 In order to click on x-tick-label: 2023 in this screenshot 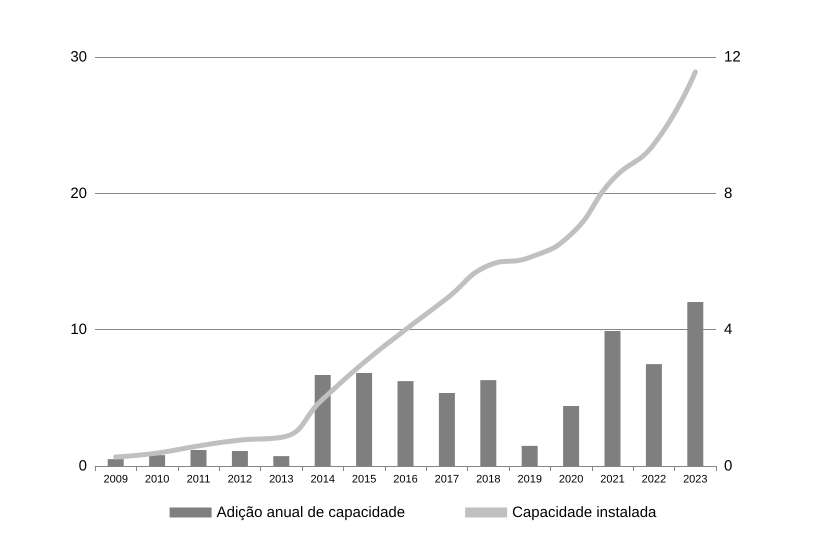, I will do `click(695, 480)`.